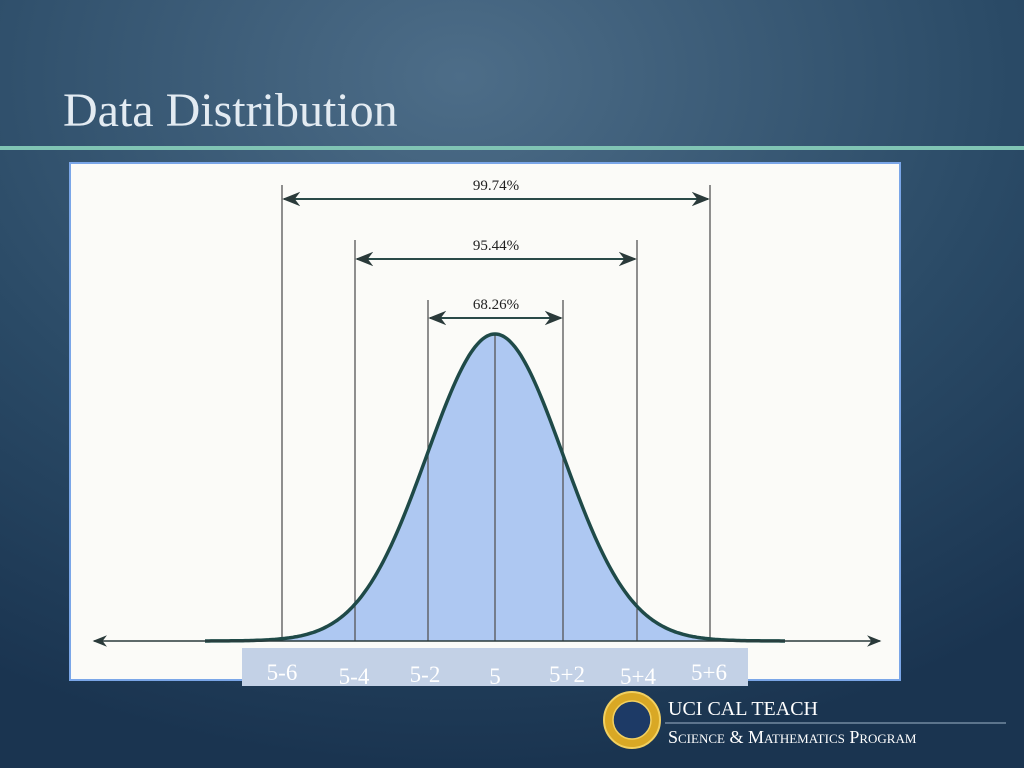 This screenshot has width=1024, height=768. Describe the element at coordinates (709, 672) in the screenshot. I see `axis-label: 5+6` at that location.